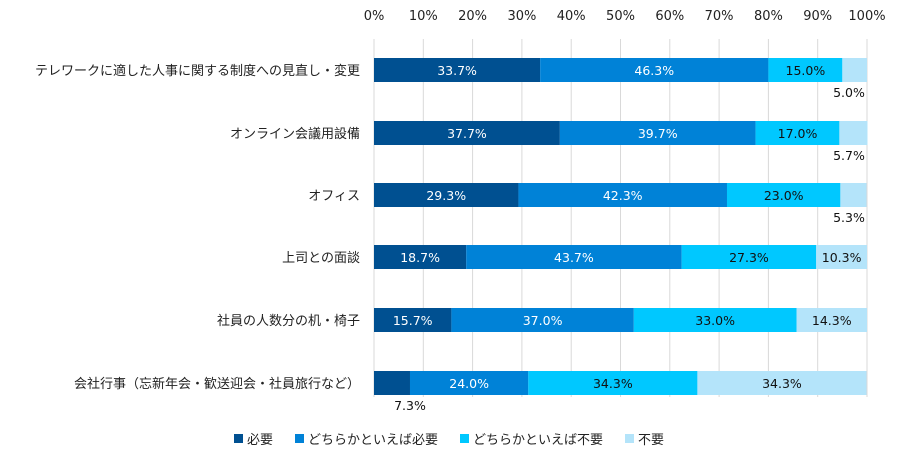  What do you see at coordinates (849, 217) in the screenshot?
I see `data-label: 5.3%` at bounding box center [849, 217].